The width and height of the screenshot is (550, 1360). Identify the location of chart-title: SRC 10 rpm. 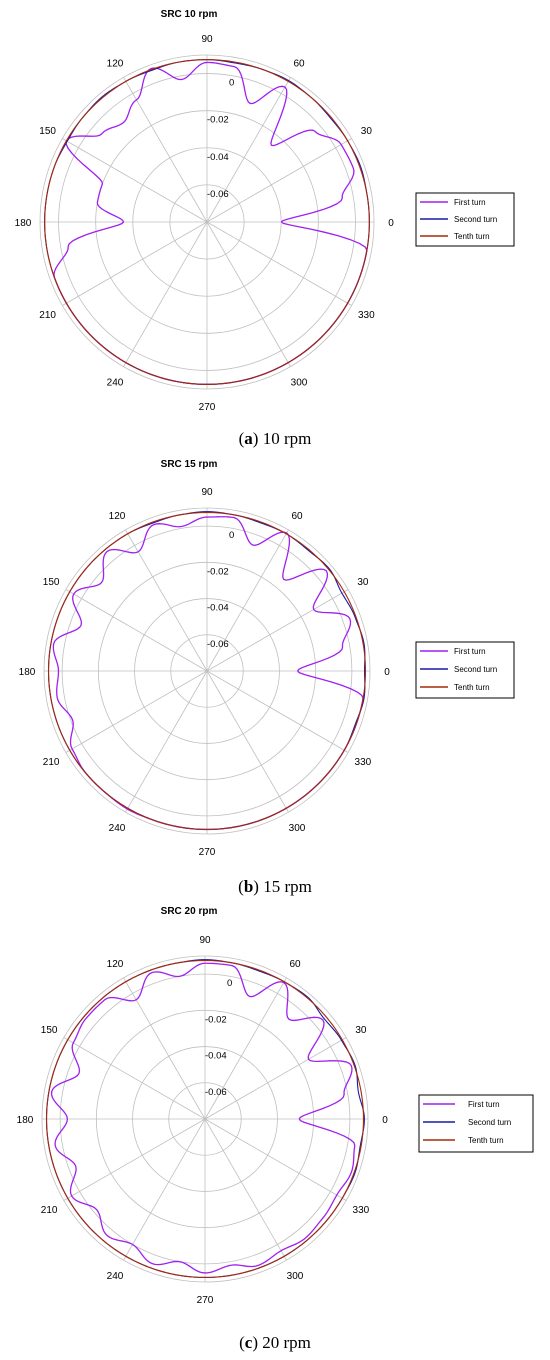
(189, 14).